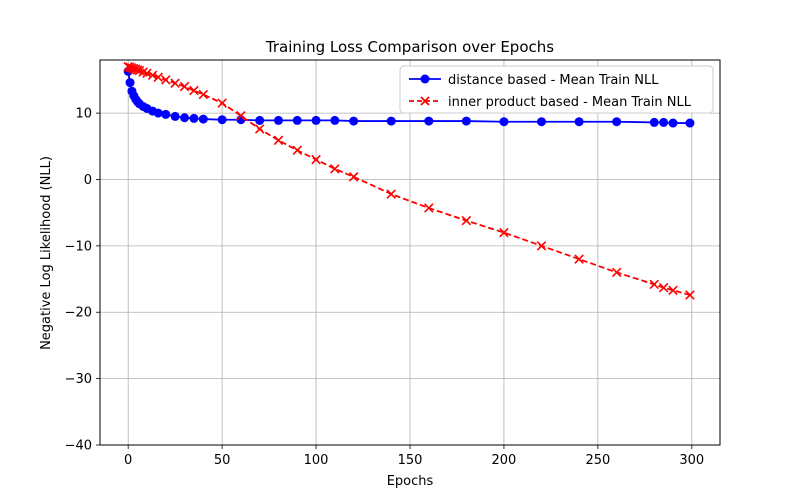 The image size is (800, 500). Describe the element at coordinates (46, 253) in the screenshot. I see `y-axis-label: Negative Log Likelihood (NLL)` at that location.